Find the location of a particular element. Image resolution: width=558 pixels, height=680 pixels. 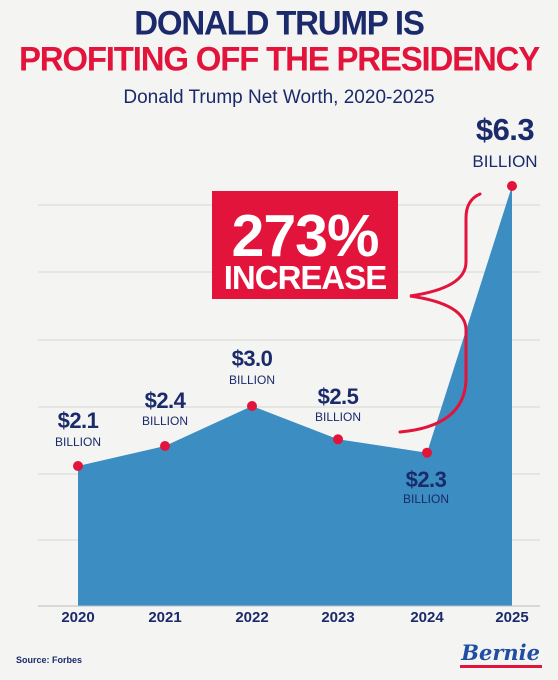

x-axis-ticks: 2020 2021 2022 2023 2024 2025 is located at coordinates (294, 617).